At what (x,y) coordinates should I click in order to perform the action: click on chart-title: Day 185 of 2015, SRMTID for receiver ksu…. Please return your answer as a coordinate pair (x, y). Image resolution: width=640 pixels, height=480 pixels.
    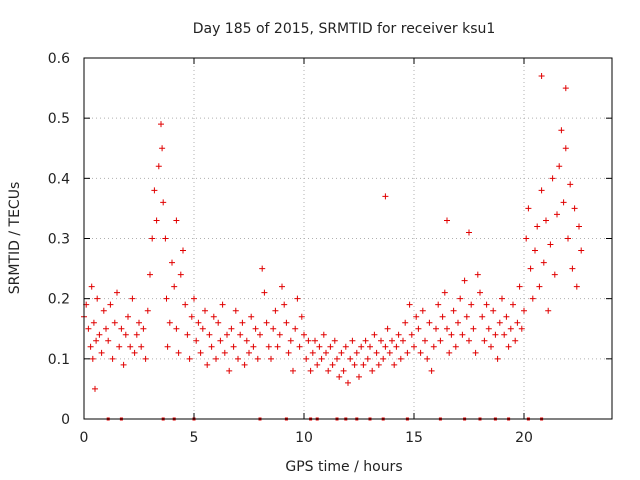
    Looking at the image, I should click on (344, 29).